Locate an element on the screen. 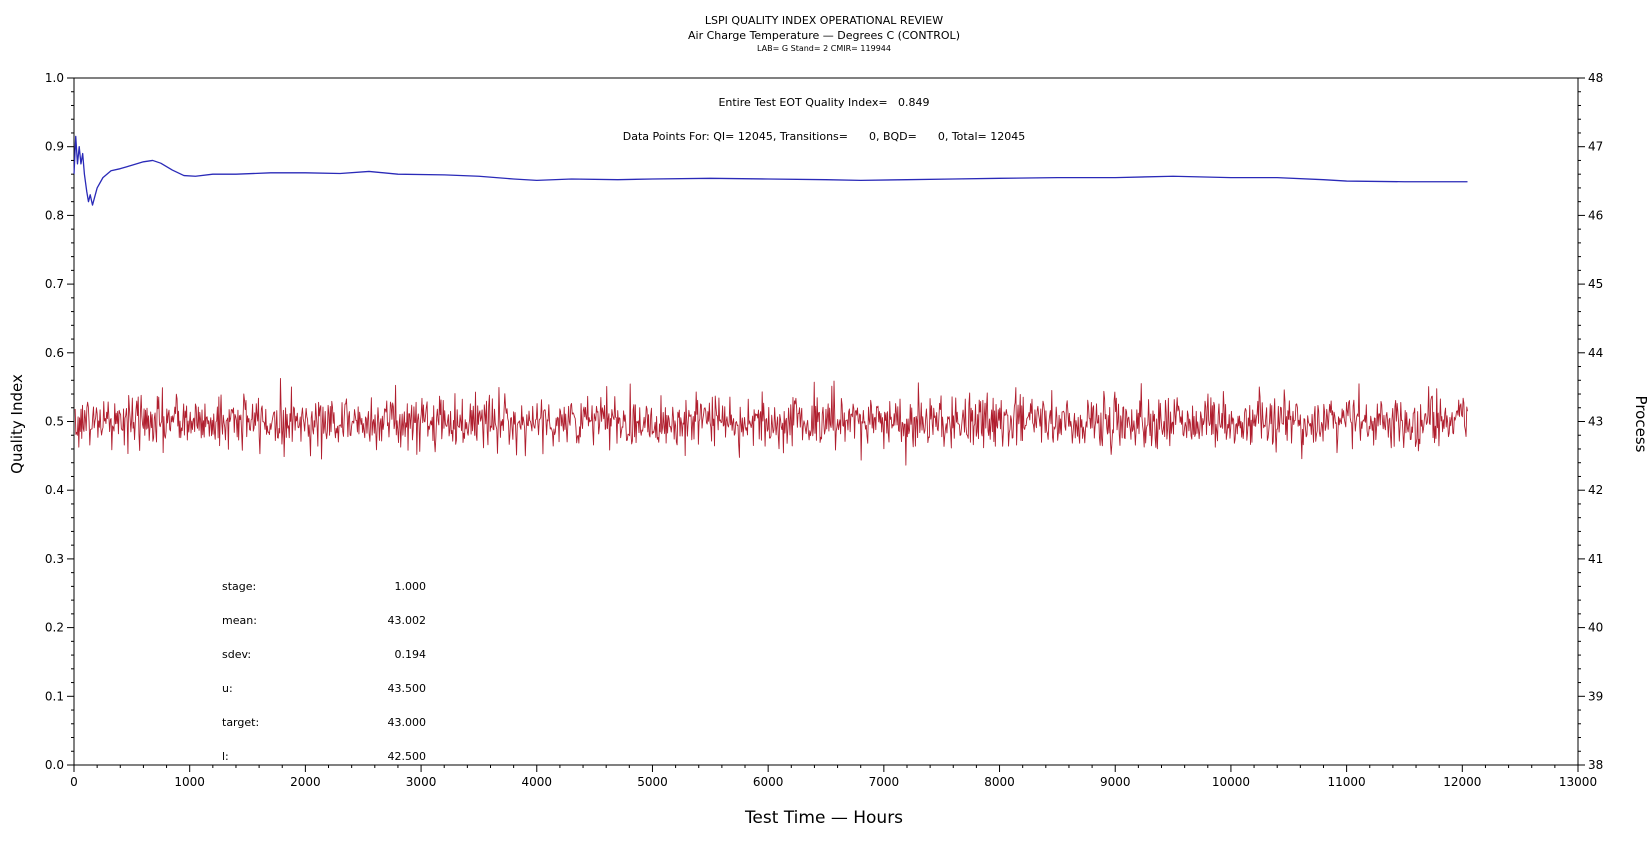 This screenshot has width=1648, height=849. x-axis-label: Test Time — Hours is located at coordinates (823, 818).